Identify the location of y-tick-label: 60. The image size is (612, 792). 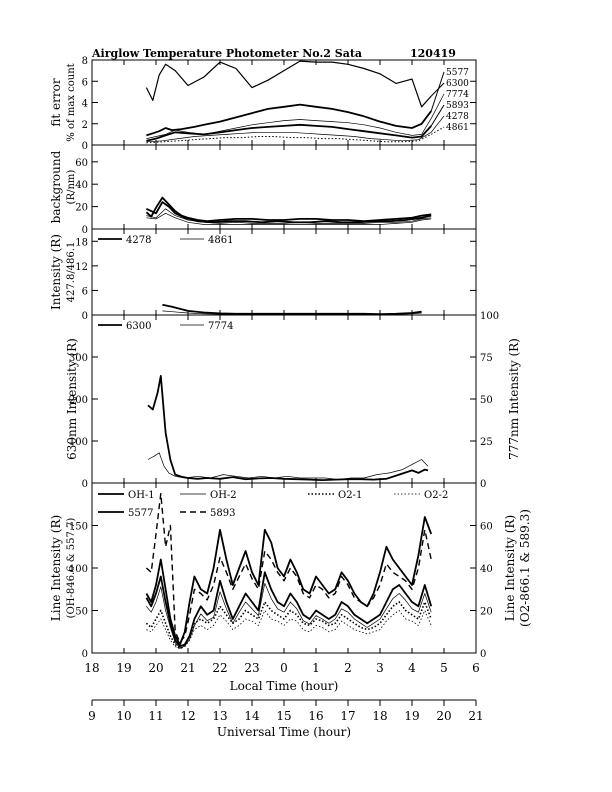
(81, 163).